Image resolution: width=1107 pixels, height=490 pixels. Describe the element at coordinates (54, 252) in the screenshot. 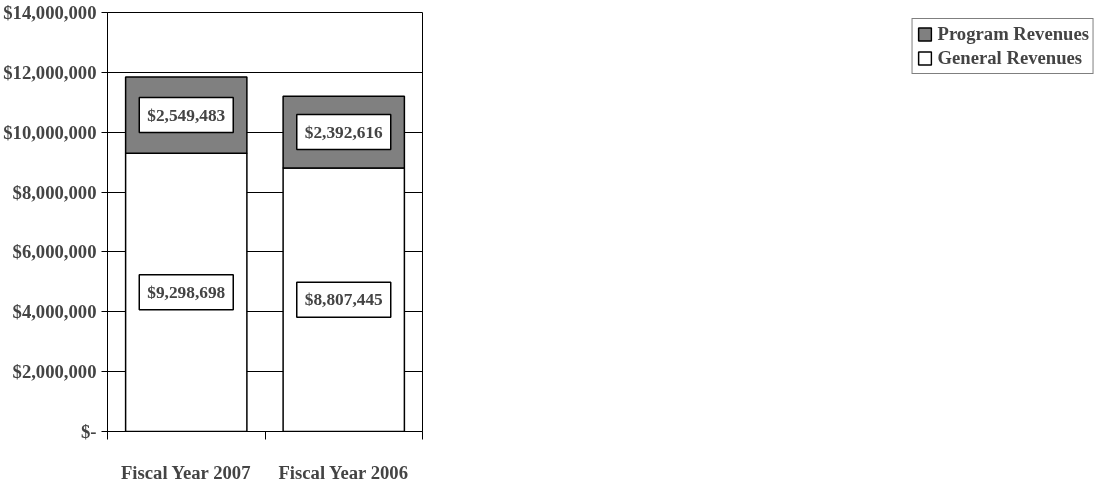

I see `y-tick-label: $6,000,000` at that location.